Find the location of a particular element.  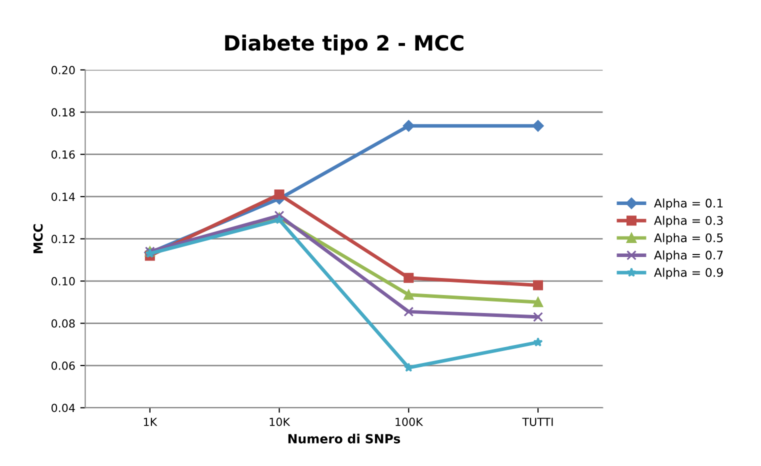

legend-label: Alpha = 0.9 is located at coordinates (688, 274).